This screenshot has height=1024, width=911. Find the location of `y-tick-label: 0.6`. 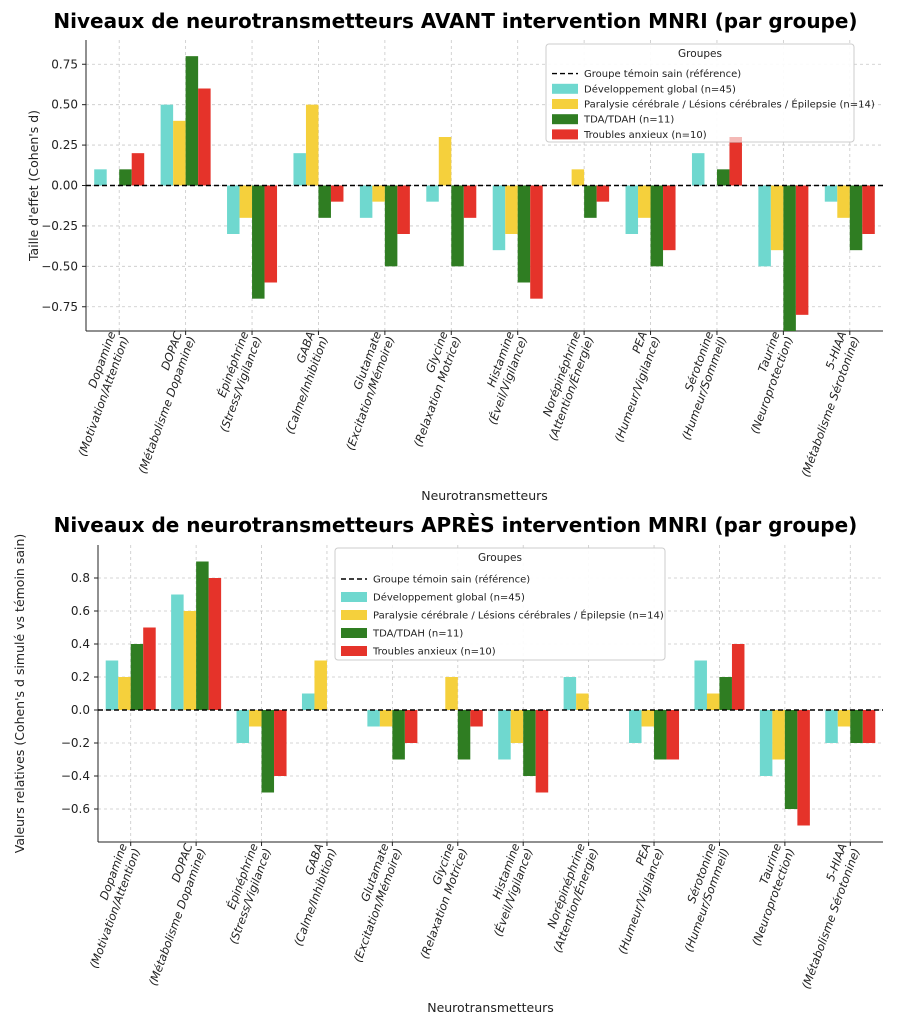

y-tick-label: 0.6 is located at coordinates (80, 611).